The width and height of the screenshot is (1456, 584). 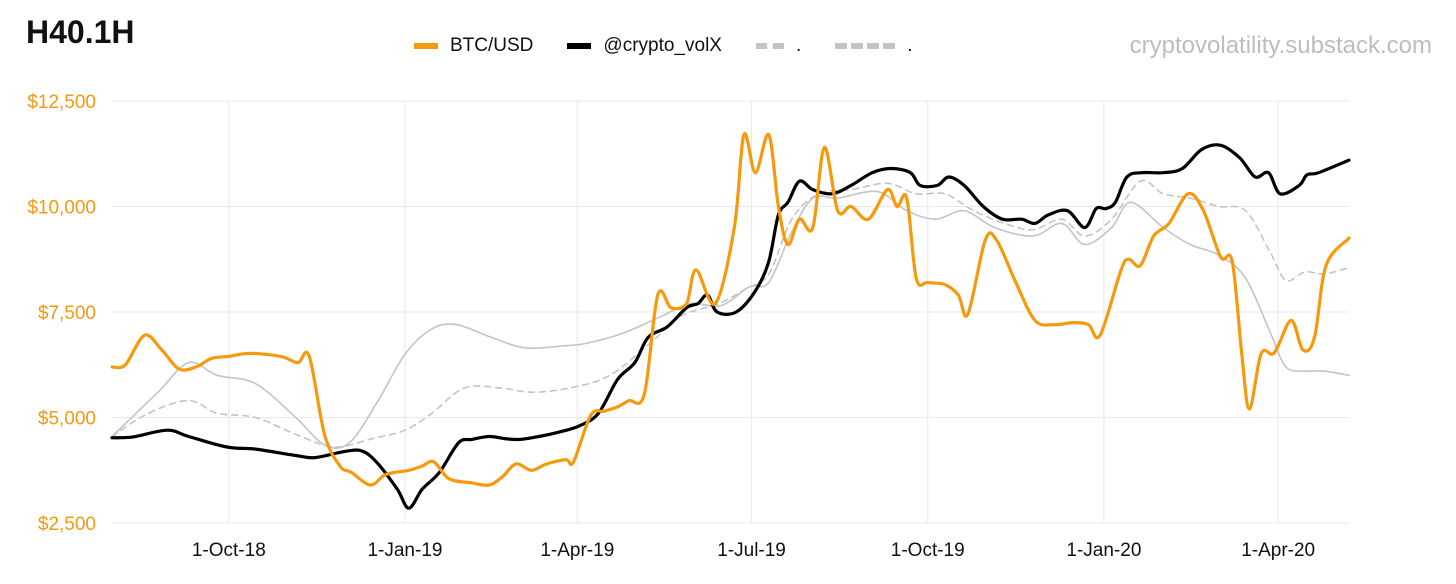 I want to click on x-tick-label: 1-Apr-19, so click(x=577, y=550).